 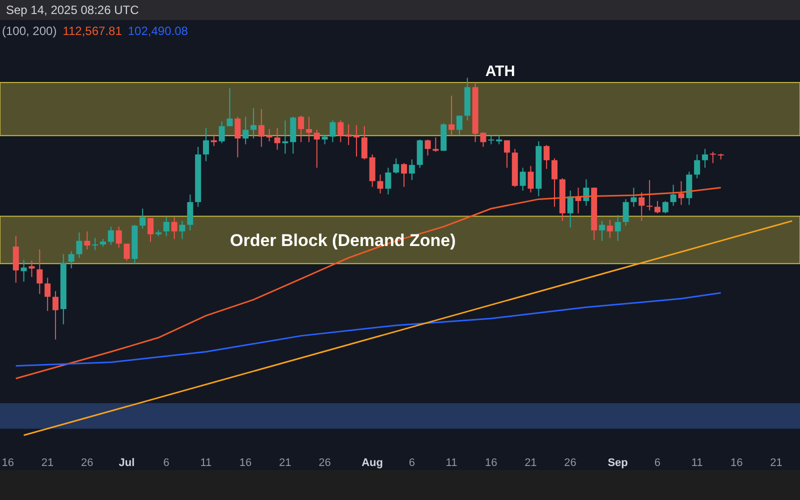 What do you see at coordinates (618, 463) in the screenshot?
I see `x-tick-label: Sep` at bounding box center [618, 463].